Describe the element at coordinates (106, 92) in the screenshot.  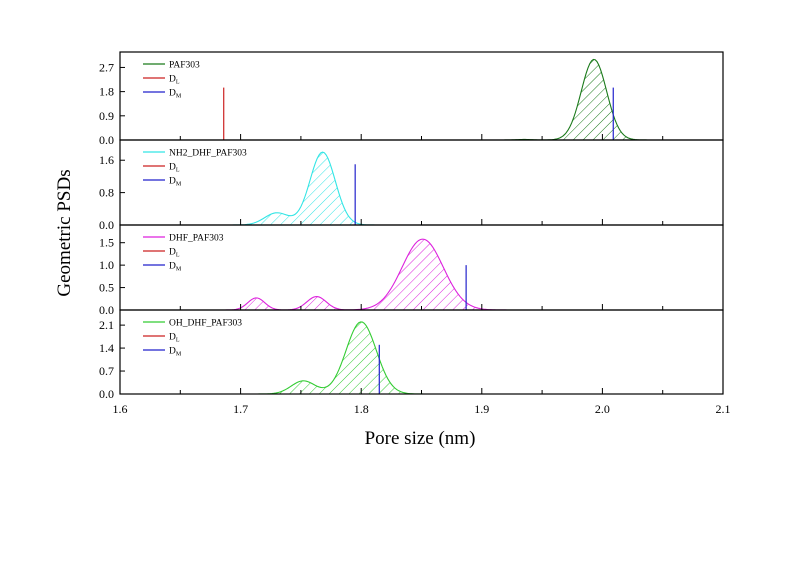
I see `y-tick-label: 1.8` at that location.